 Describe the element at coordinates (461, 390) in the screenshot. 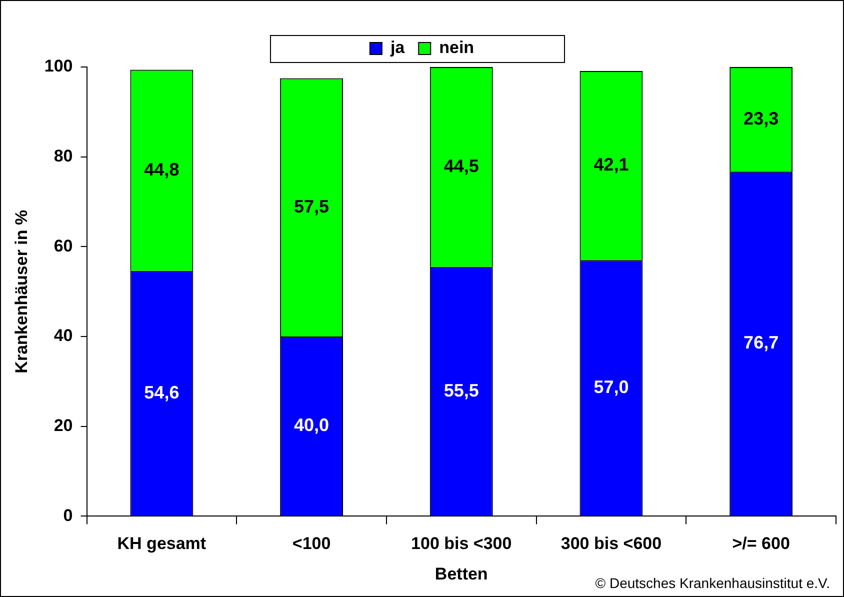

I see `data-label: 55,5` at that location.